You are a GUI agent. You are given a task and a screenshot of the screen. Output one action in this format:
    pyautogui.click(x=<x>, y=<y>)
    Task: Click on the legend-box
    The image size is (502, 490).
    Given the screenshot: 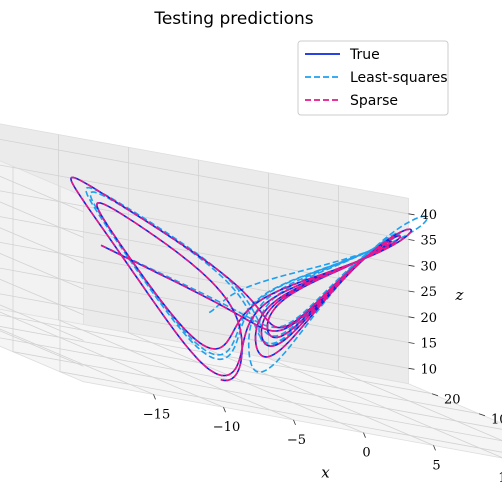 What is the action you would take?
    pyautogui.click(x=373, y=78)
    